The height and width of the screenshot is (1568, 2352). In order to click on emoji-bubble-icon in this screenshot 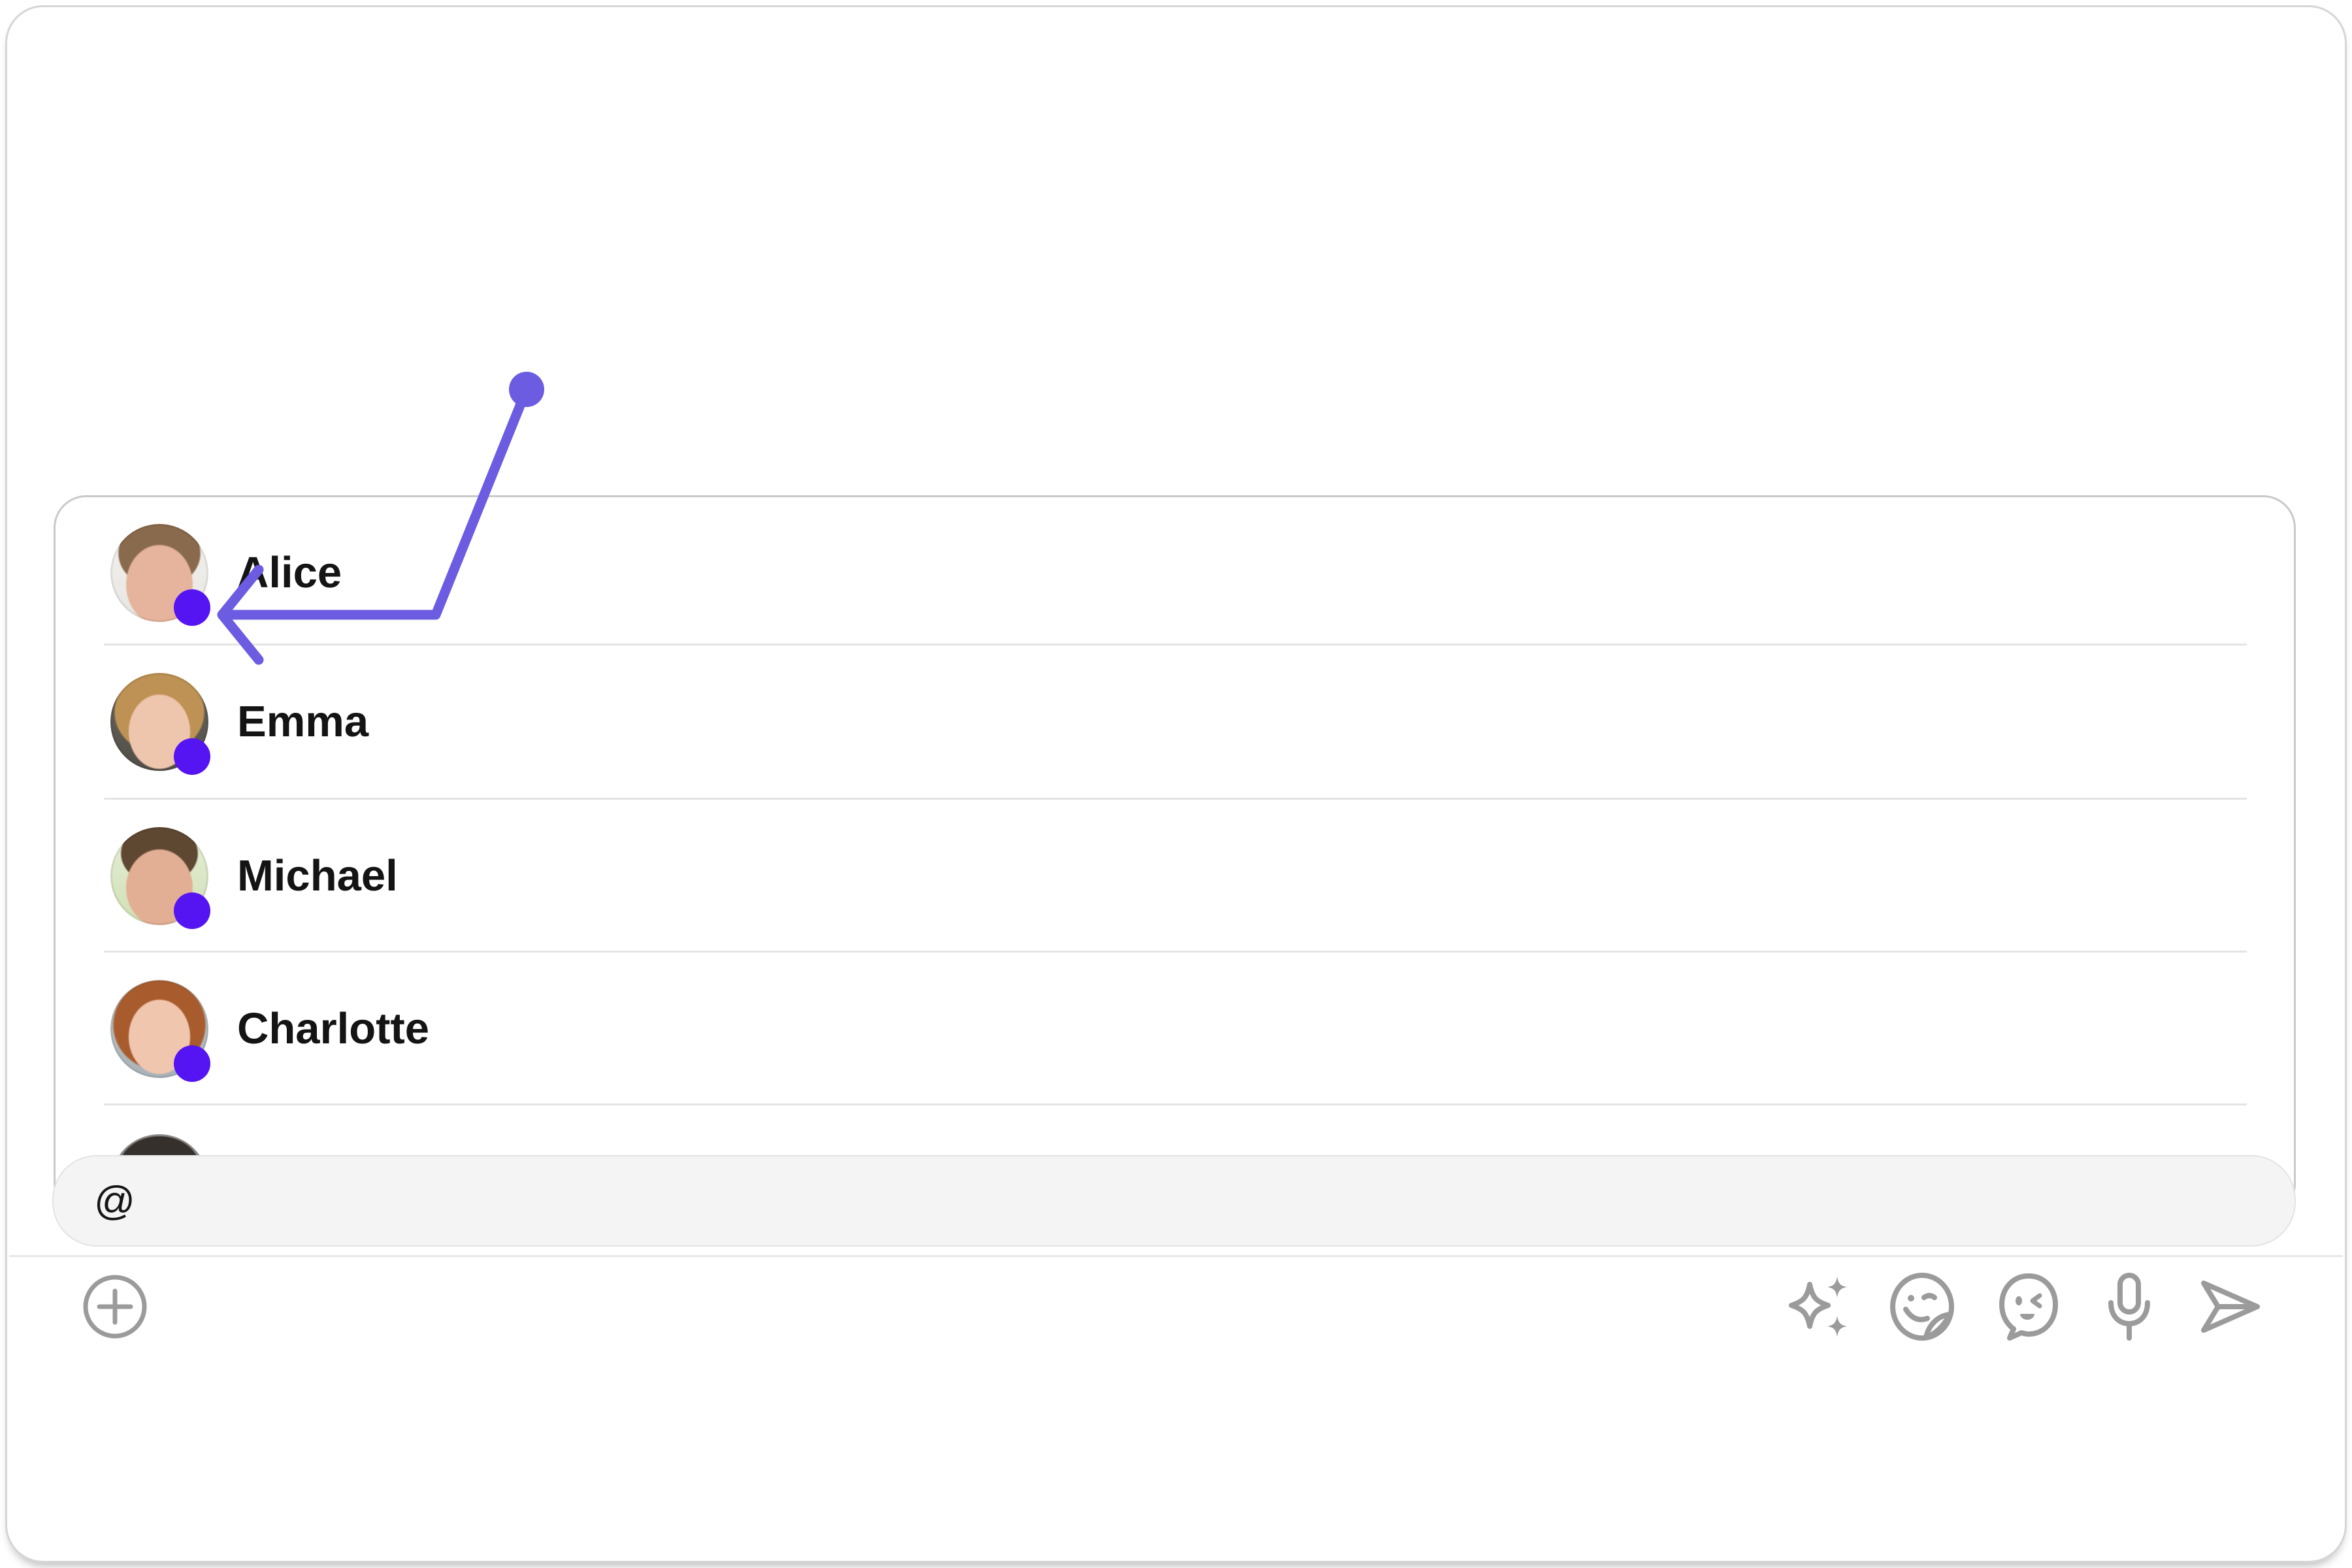, I will do `click(2028, 1306)`.